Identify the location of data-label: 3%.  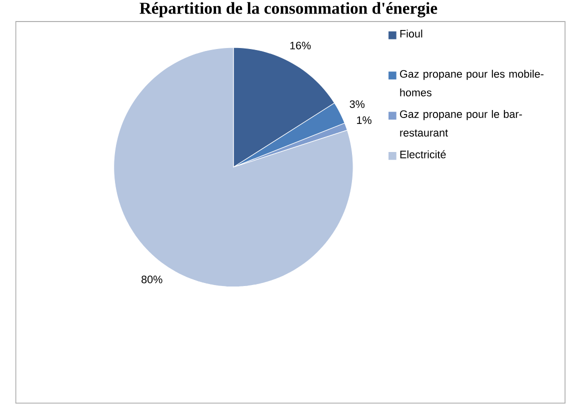
(357, 104).